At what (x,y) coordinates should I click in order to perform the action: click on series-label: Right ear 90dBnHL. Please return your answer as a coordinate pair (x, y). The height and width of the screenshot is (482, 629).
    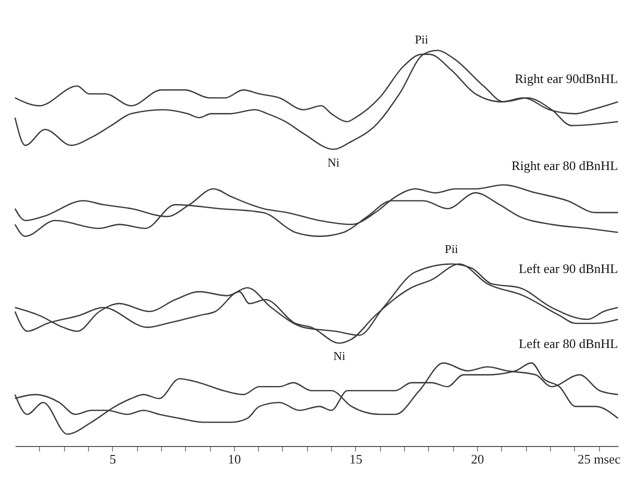
    Looking at the image, I should click on (566, 78).